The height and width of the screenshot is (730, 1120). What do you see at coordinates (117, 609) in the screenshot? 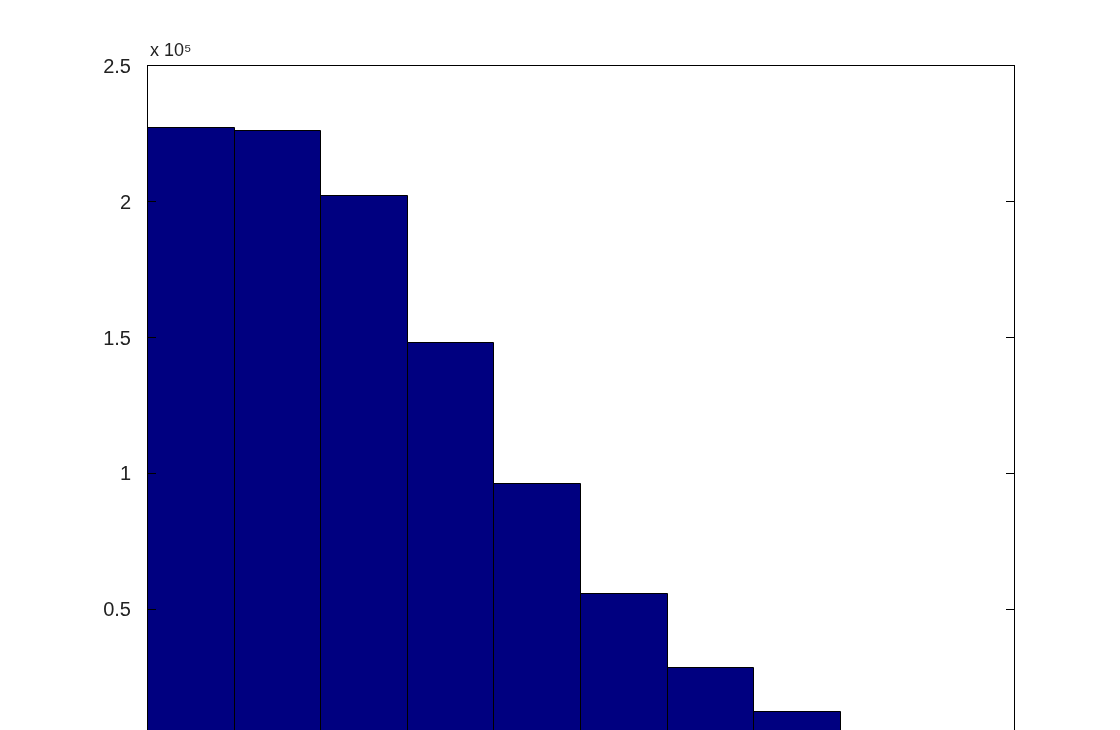
I see `y-tick-label: 0.5` at bounding box center [117, 609].